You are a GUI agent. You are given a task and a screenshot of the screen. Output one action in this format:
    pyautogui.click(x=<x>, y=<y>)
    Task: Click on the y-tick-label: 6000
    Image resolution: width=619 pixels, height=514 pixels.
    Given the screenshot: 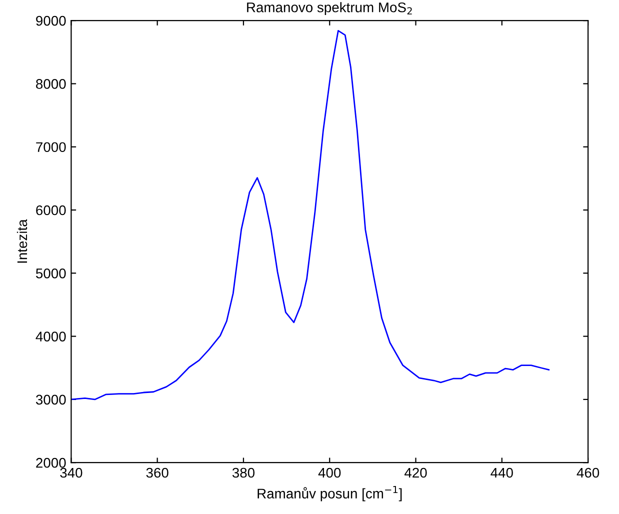 What is the action you would take?
    pyautogui.click(x=51, y=210)
    